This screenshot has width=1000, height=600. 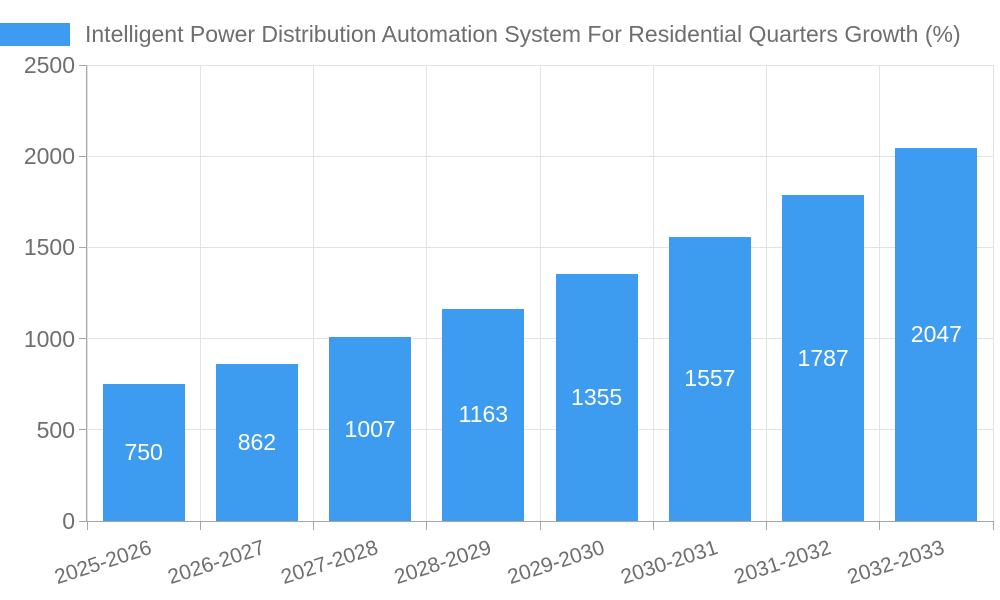 What do you see at coordinates (49, 247) in the screenshot?
I see `y-axis-tick-label: 1500` at bounding box center [49, 247].